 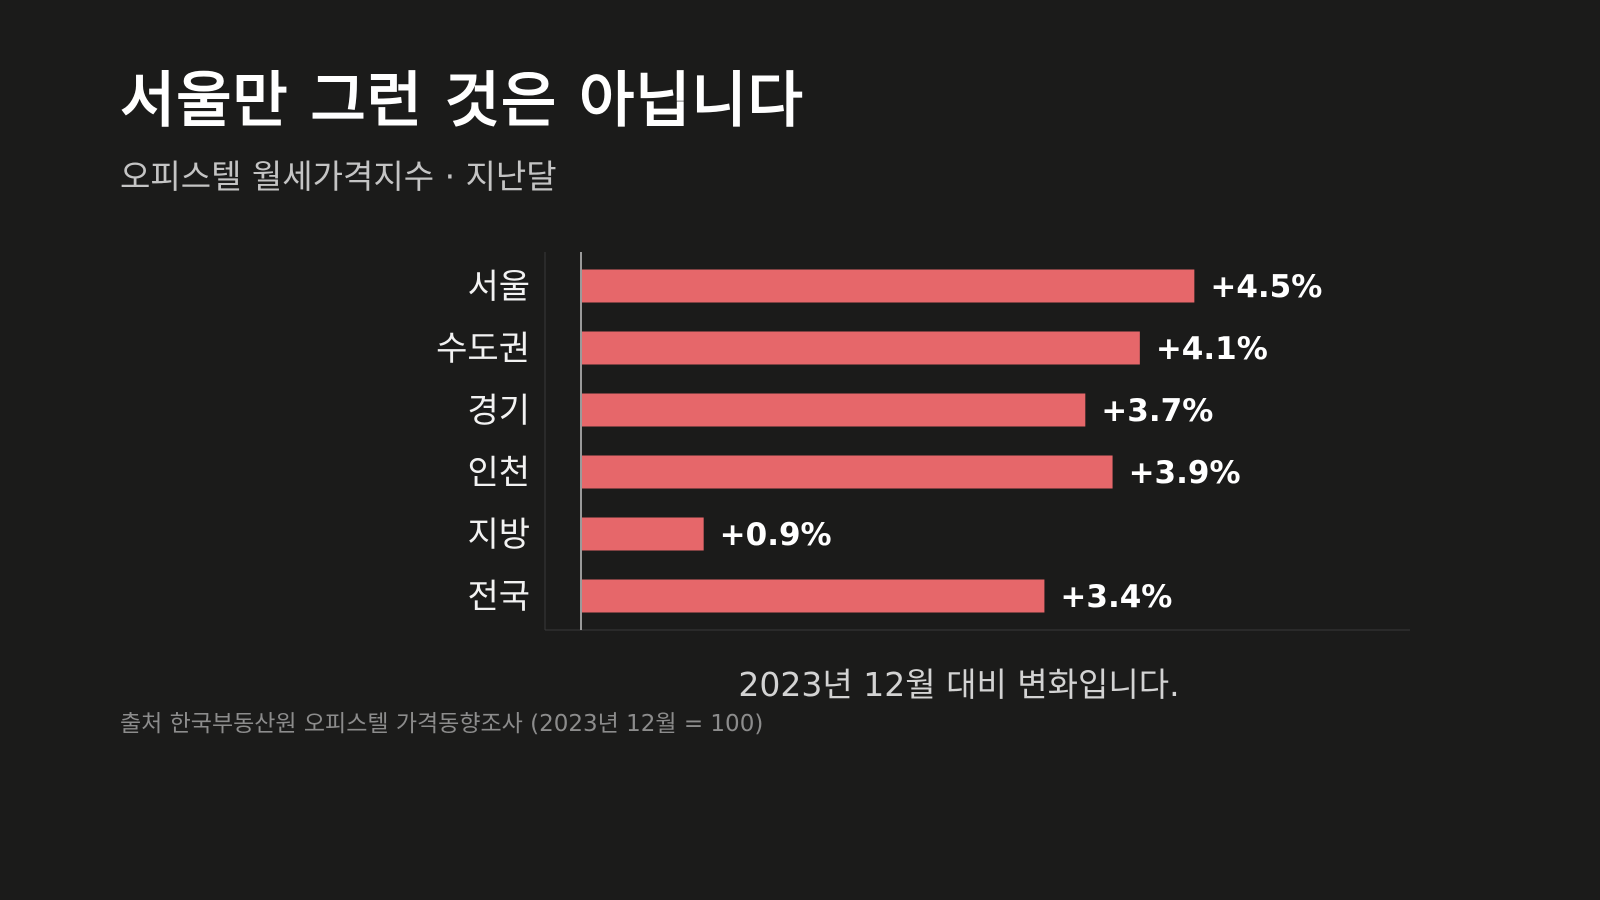 I want to click on chart-title: 서울만 그런 것은 아닙니다, so click(x=462, y=101).